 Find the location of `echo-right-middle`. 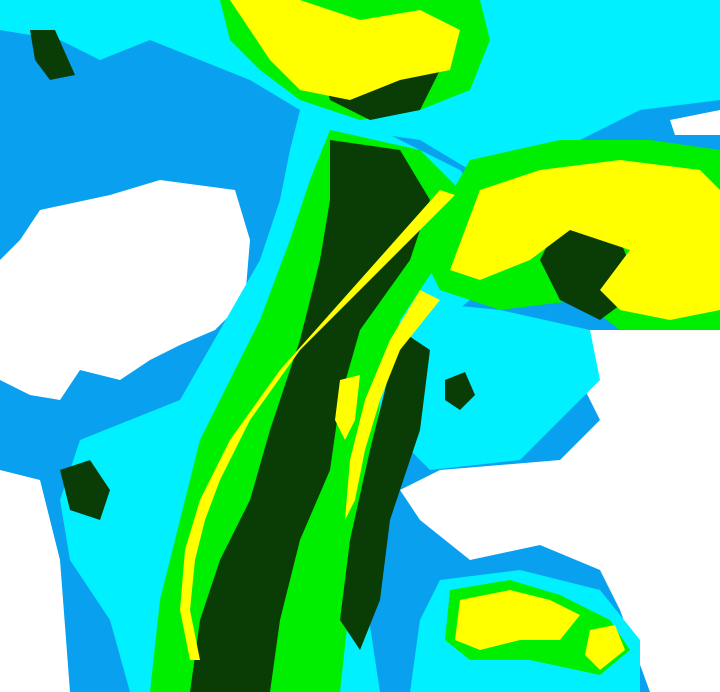

echo-right-middle is located at coordinates (500, 385).